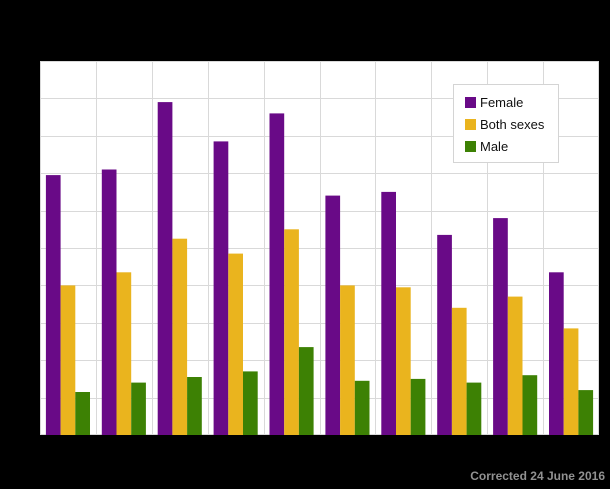 This screenshot has height=489, width=610. I want to click on female-swatch-icon, so click(470, 102).